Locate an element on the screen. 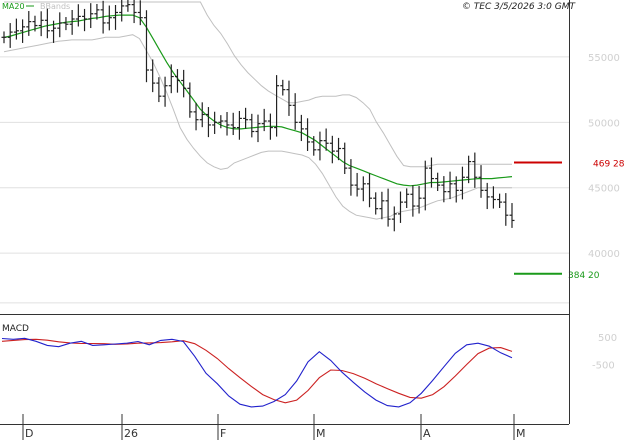 The height and width of the screenshot is (440, 627). x-tick-label: A is located at coordinates (427, 433).